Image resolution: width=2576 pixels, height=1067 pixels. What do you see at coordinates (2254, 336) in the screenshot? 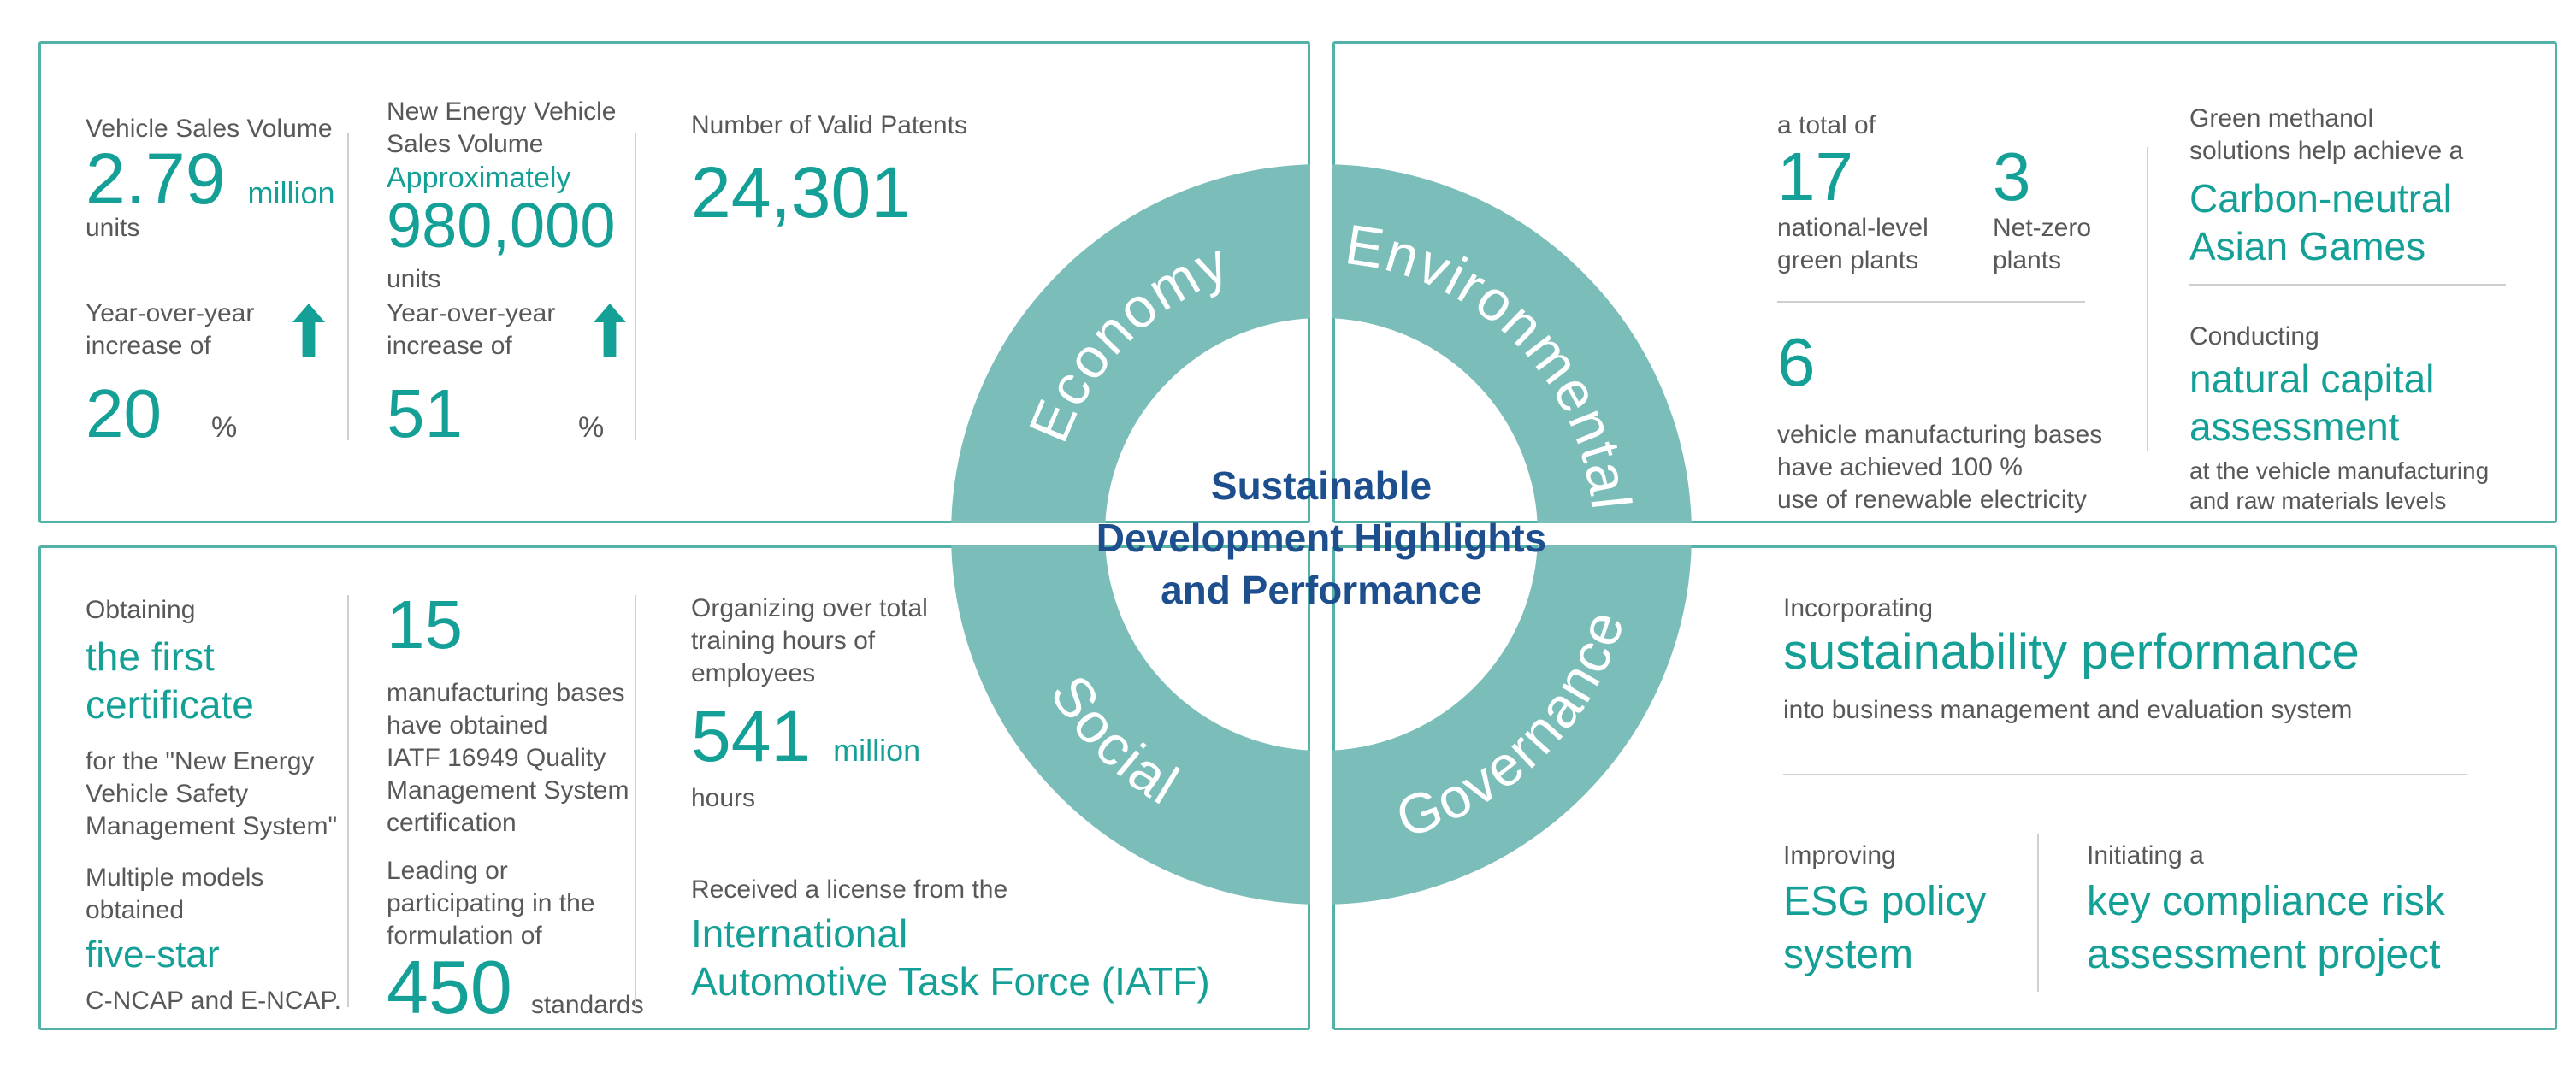
I see `natural-capital-intro: Conducting` at bounding box center [2254, 336].